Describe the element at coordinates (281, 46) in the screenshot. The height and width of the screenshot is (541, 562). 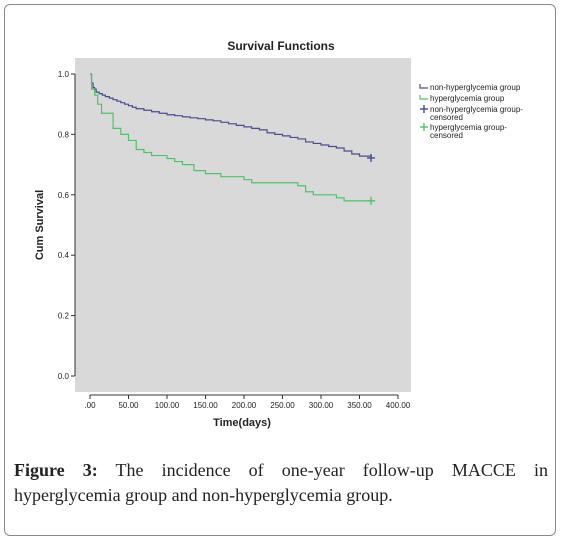
I see `chart-title: Survival Functions` at that location.